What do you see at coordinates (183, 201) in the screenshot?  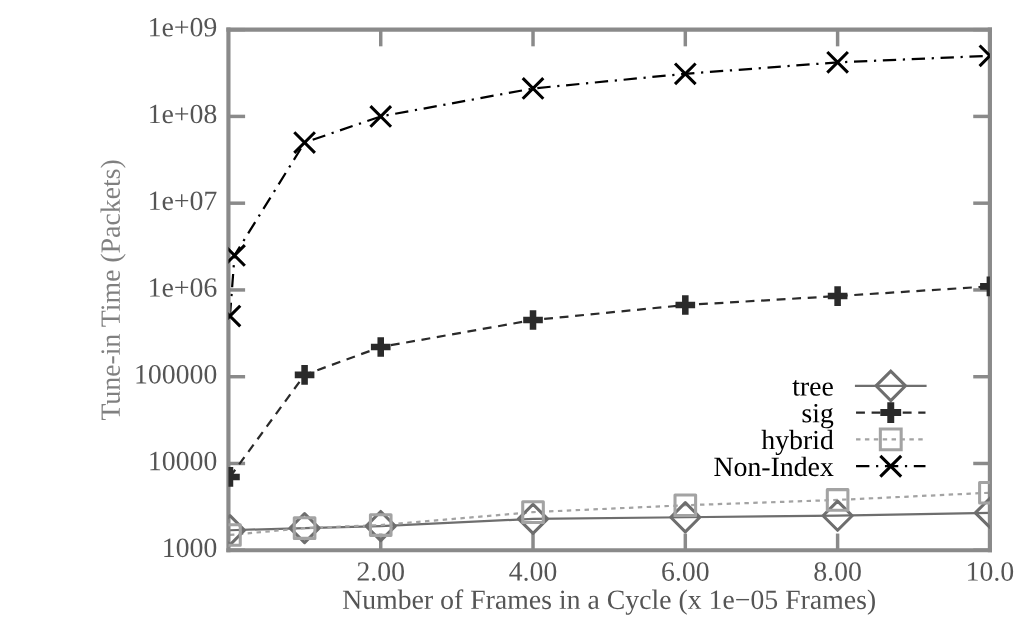 I see `y-tick-label: 1e+07` at bounding box center [183, 201].